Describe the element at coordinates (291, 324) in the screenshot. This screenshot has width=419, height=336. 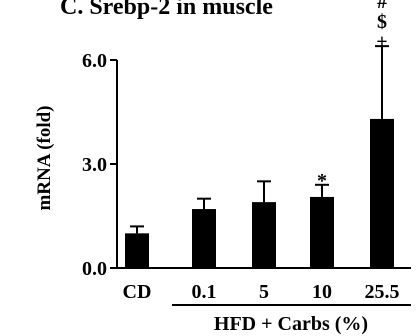
I see `x-axis-label: HFD + Carbs (%)` at that location.